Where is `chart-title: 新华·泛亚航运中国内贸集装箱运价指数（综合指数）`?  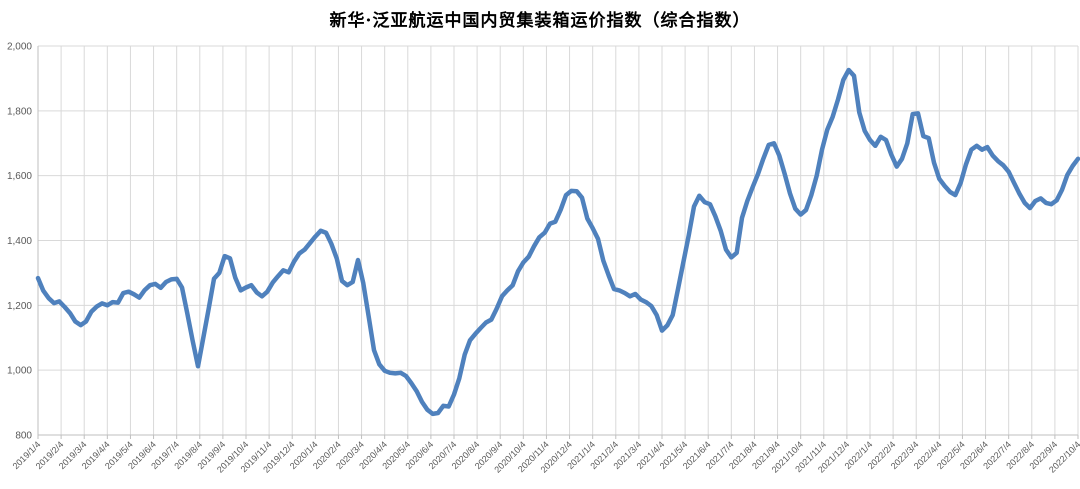
chart-title: 新华·泛亚航运中国内贸集装箱运价指数（综合指数） is located at coordinates (540, 21).